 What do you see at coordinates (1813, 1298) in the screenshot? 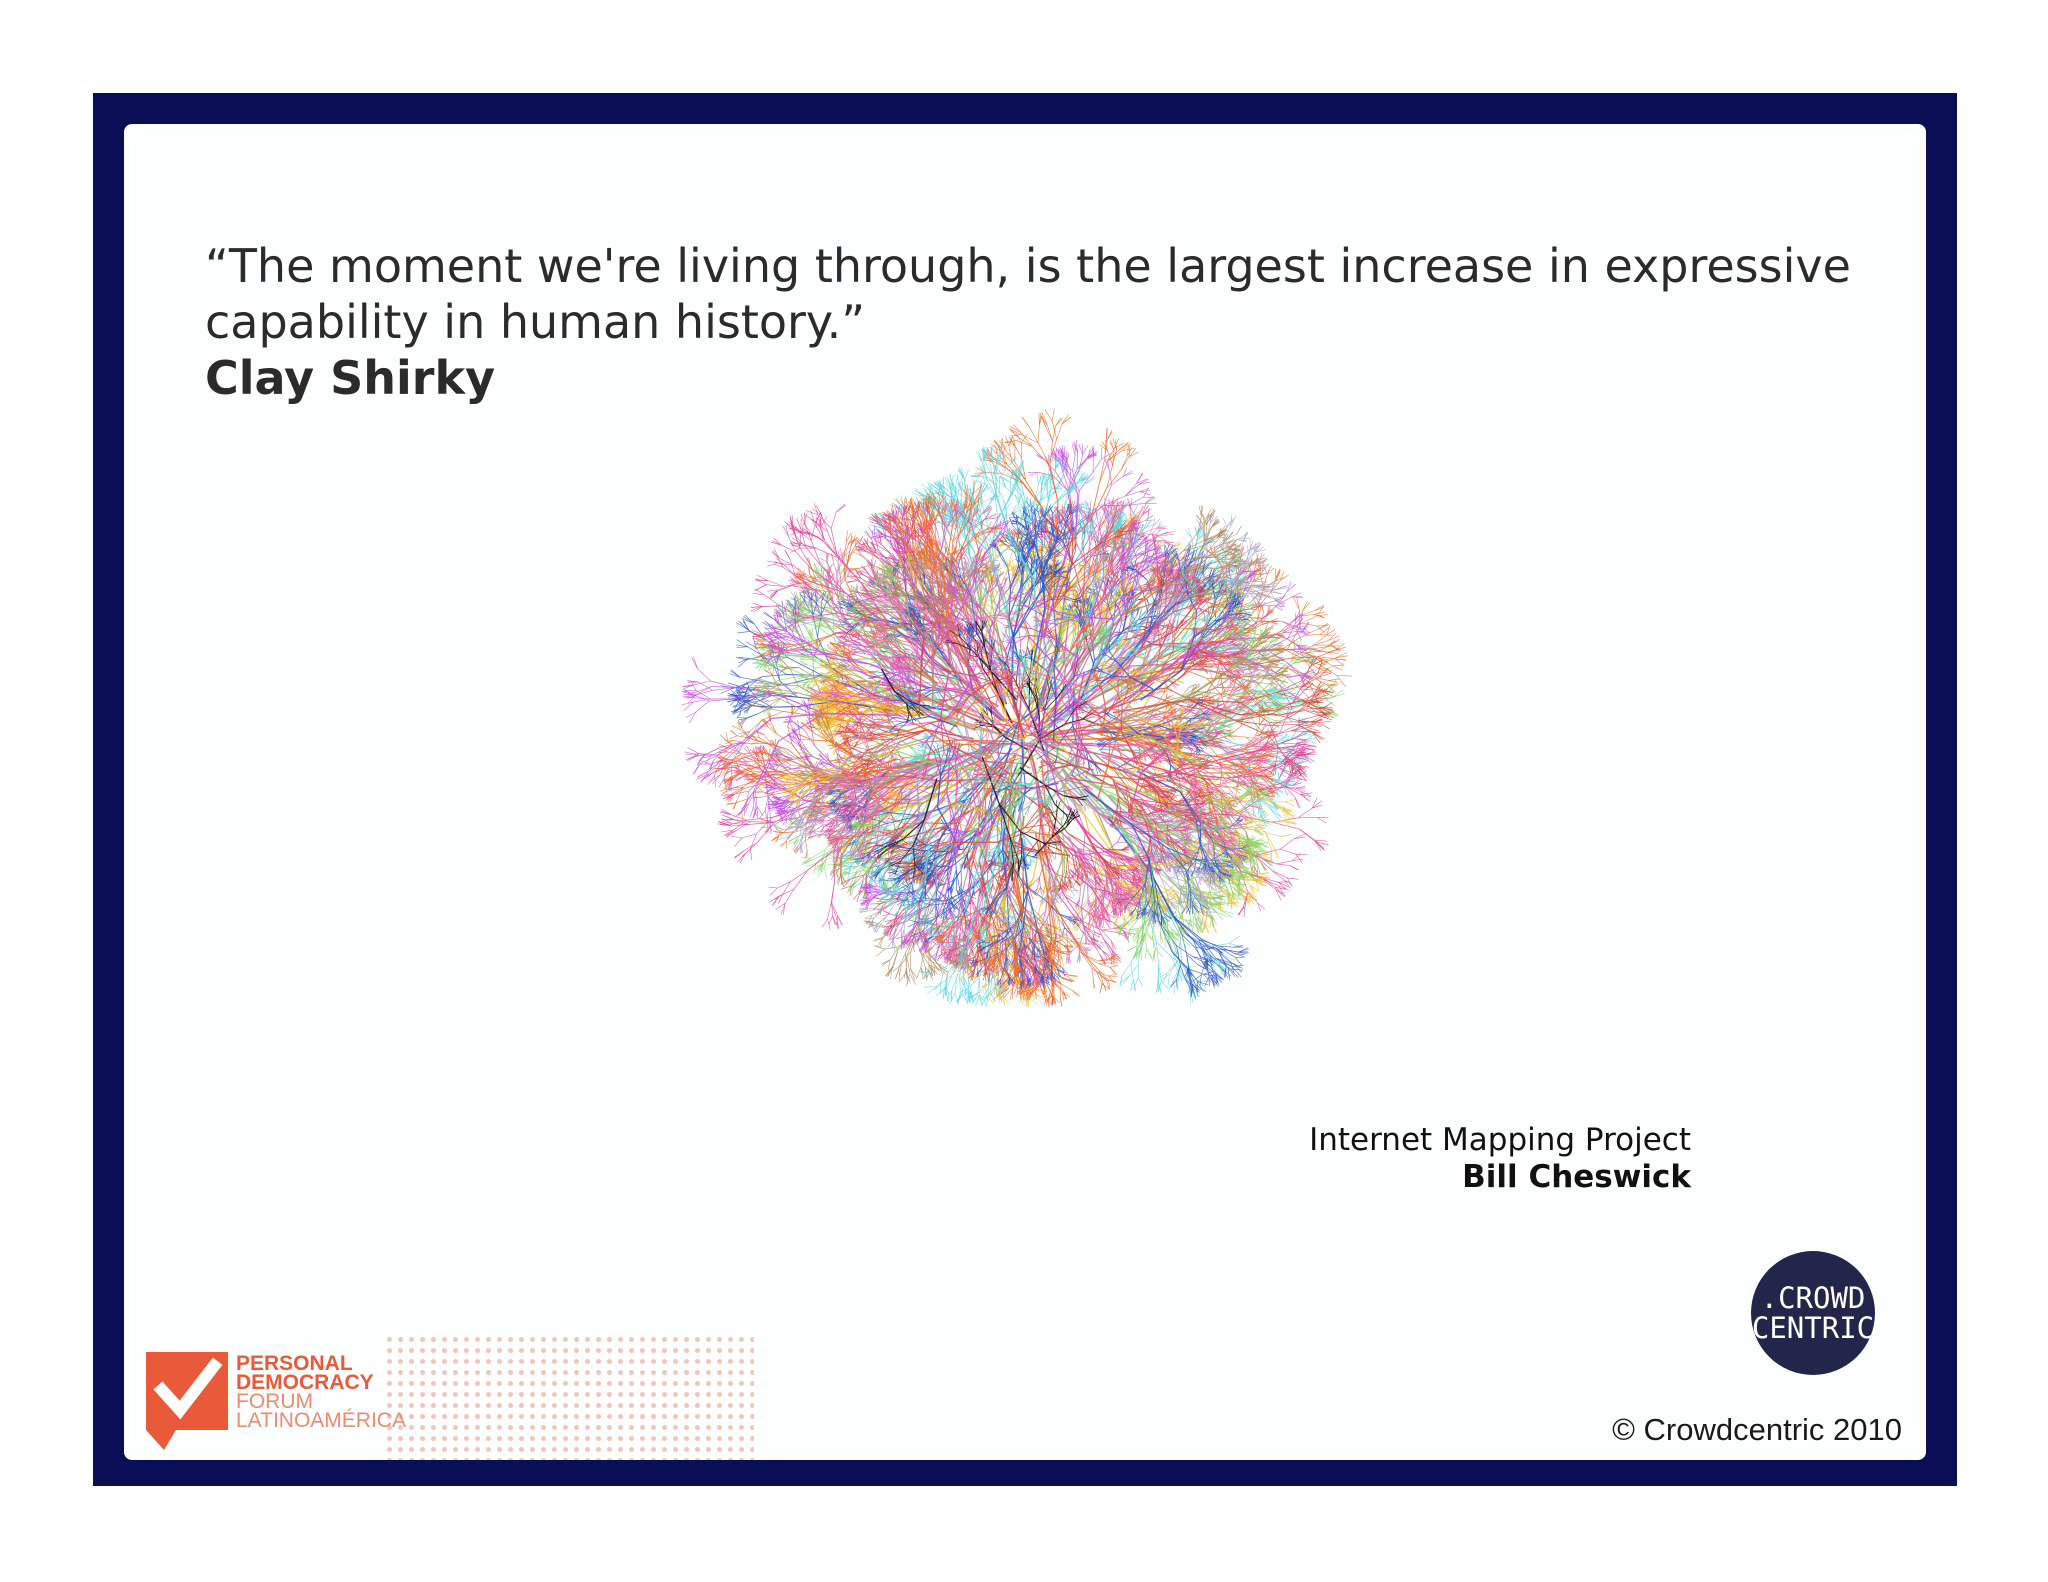
I see `crowdcentric-logo-line1: .CROWD` at bounding box center [1813, 1298].